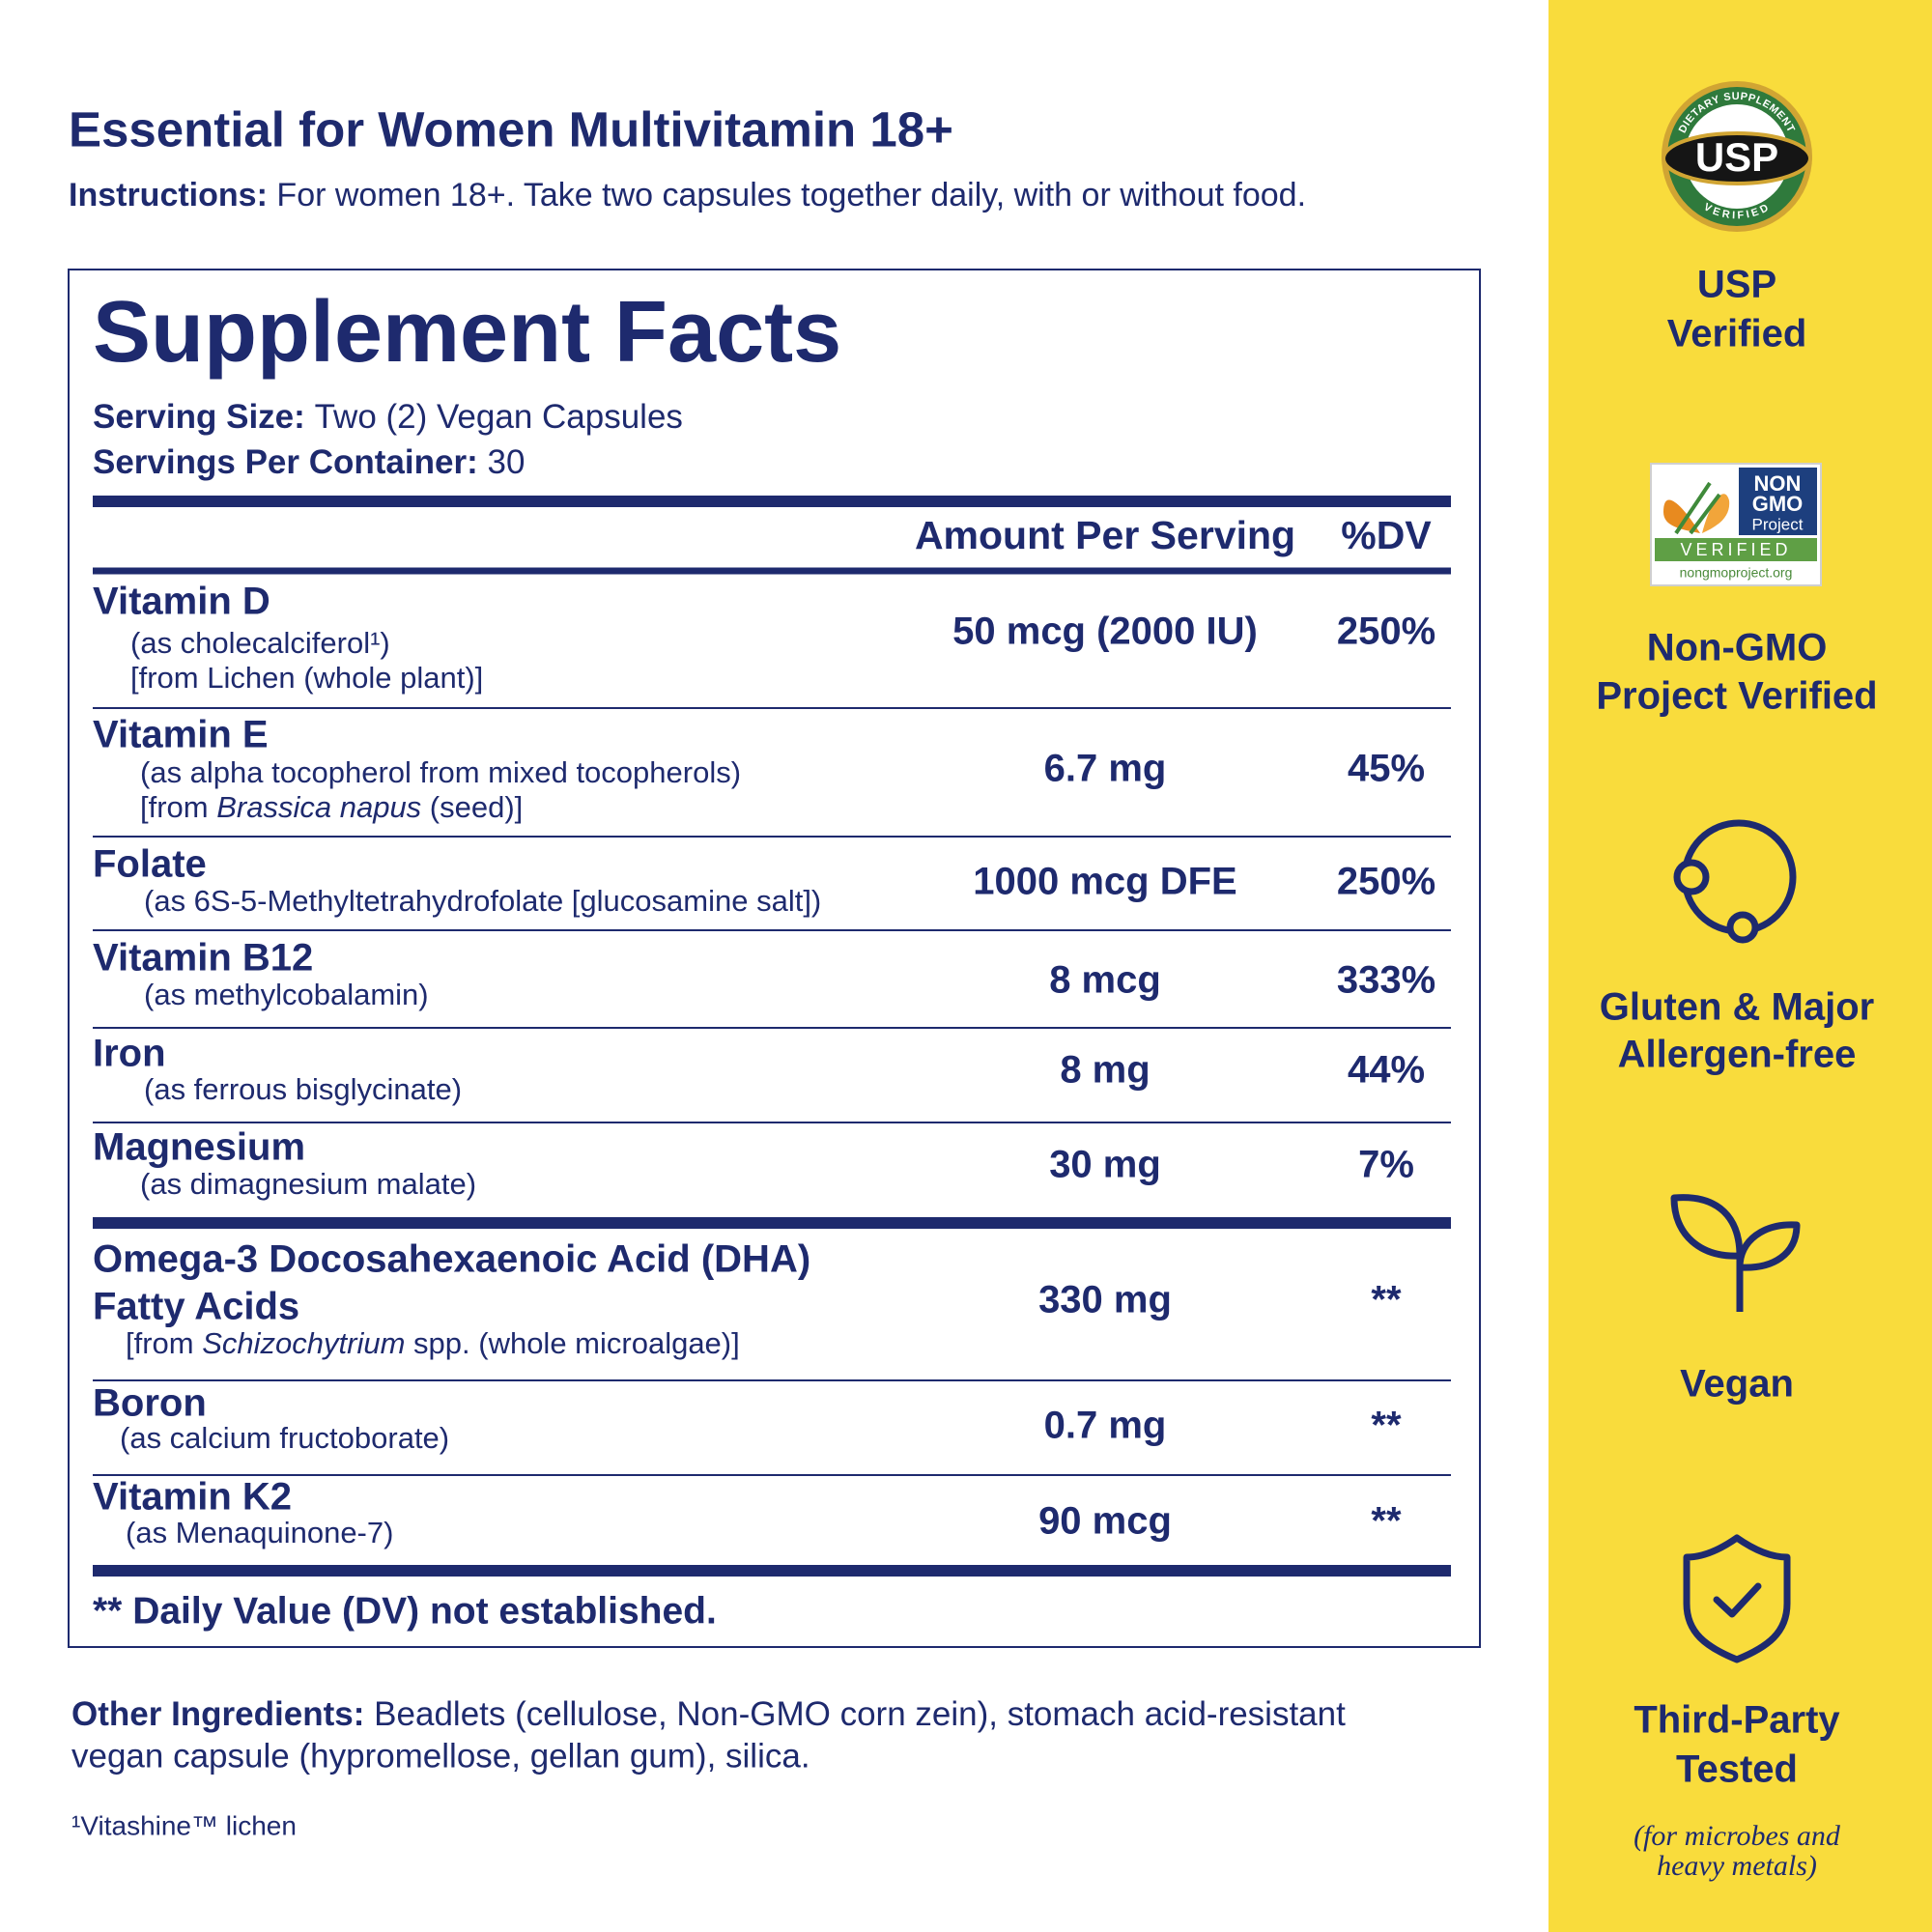 The width and height of the screenshot is (1932, 1932). Describe the element at coordinates (1697, 508) in the screenshot. I see `butterfly-leaf` at that location.